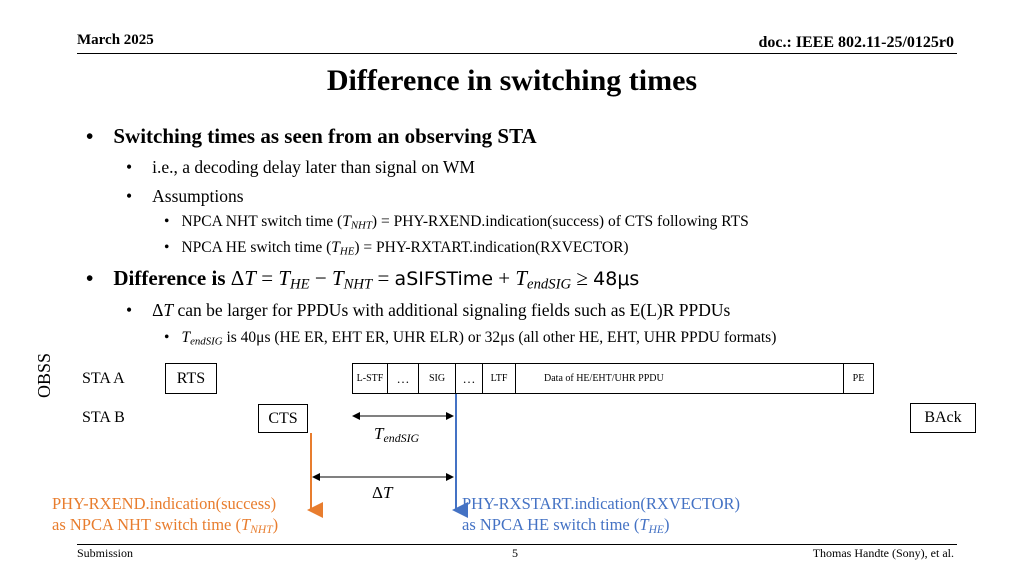 Image resolution: width=1024 pixels, height=576 pixels. What do you see at coordinates (397, 434) in the screenshot?
I see `t-endsig-label: TendSIG` at bounding box center [397, 434].